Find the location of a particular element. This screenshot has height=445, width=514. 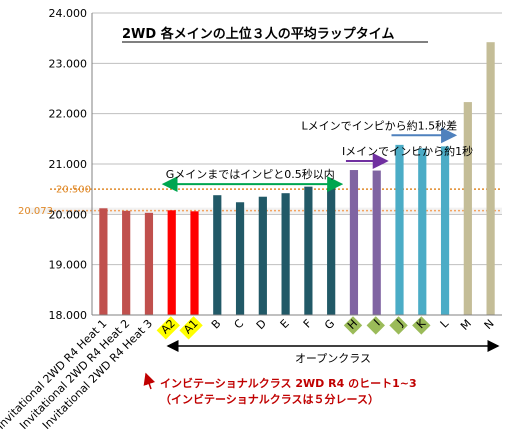

class-label-group: オープンクラス is located at coordinates (333, 352).